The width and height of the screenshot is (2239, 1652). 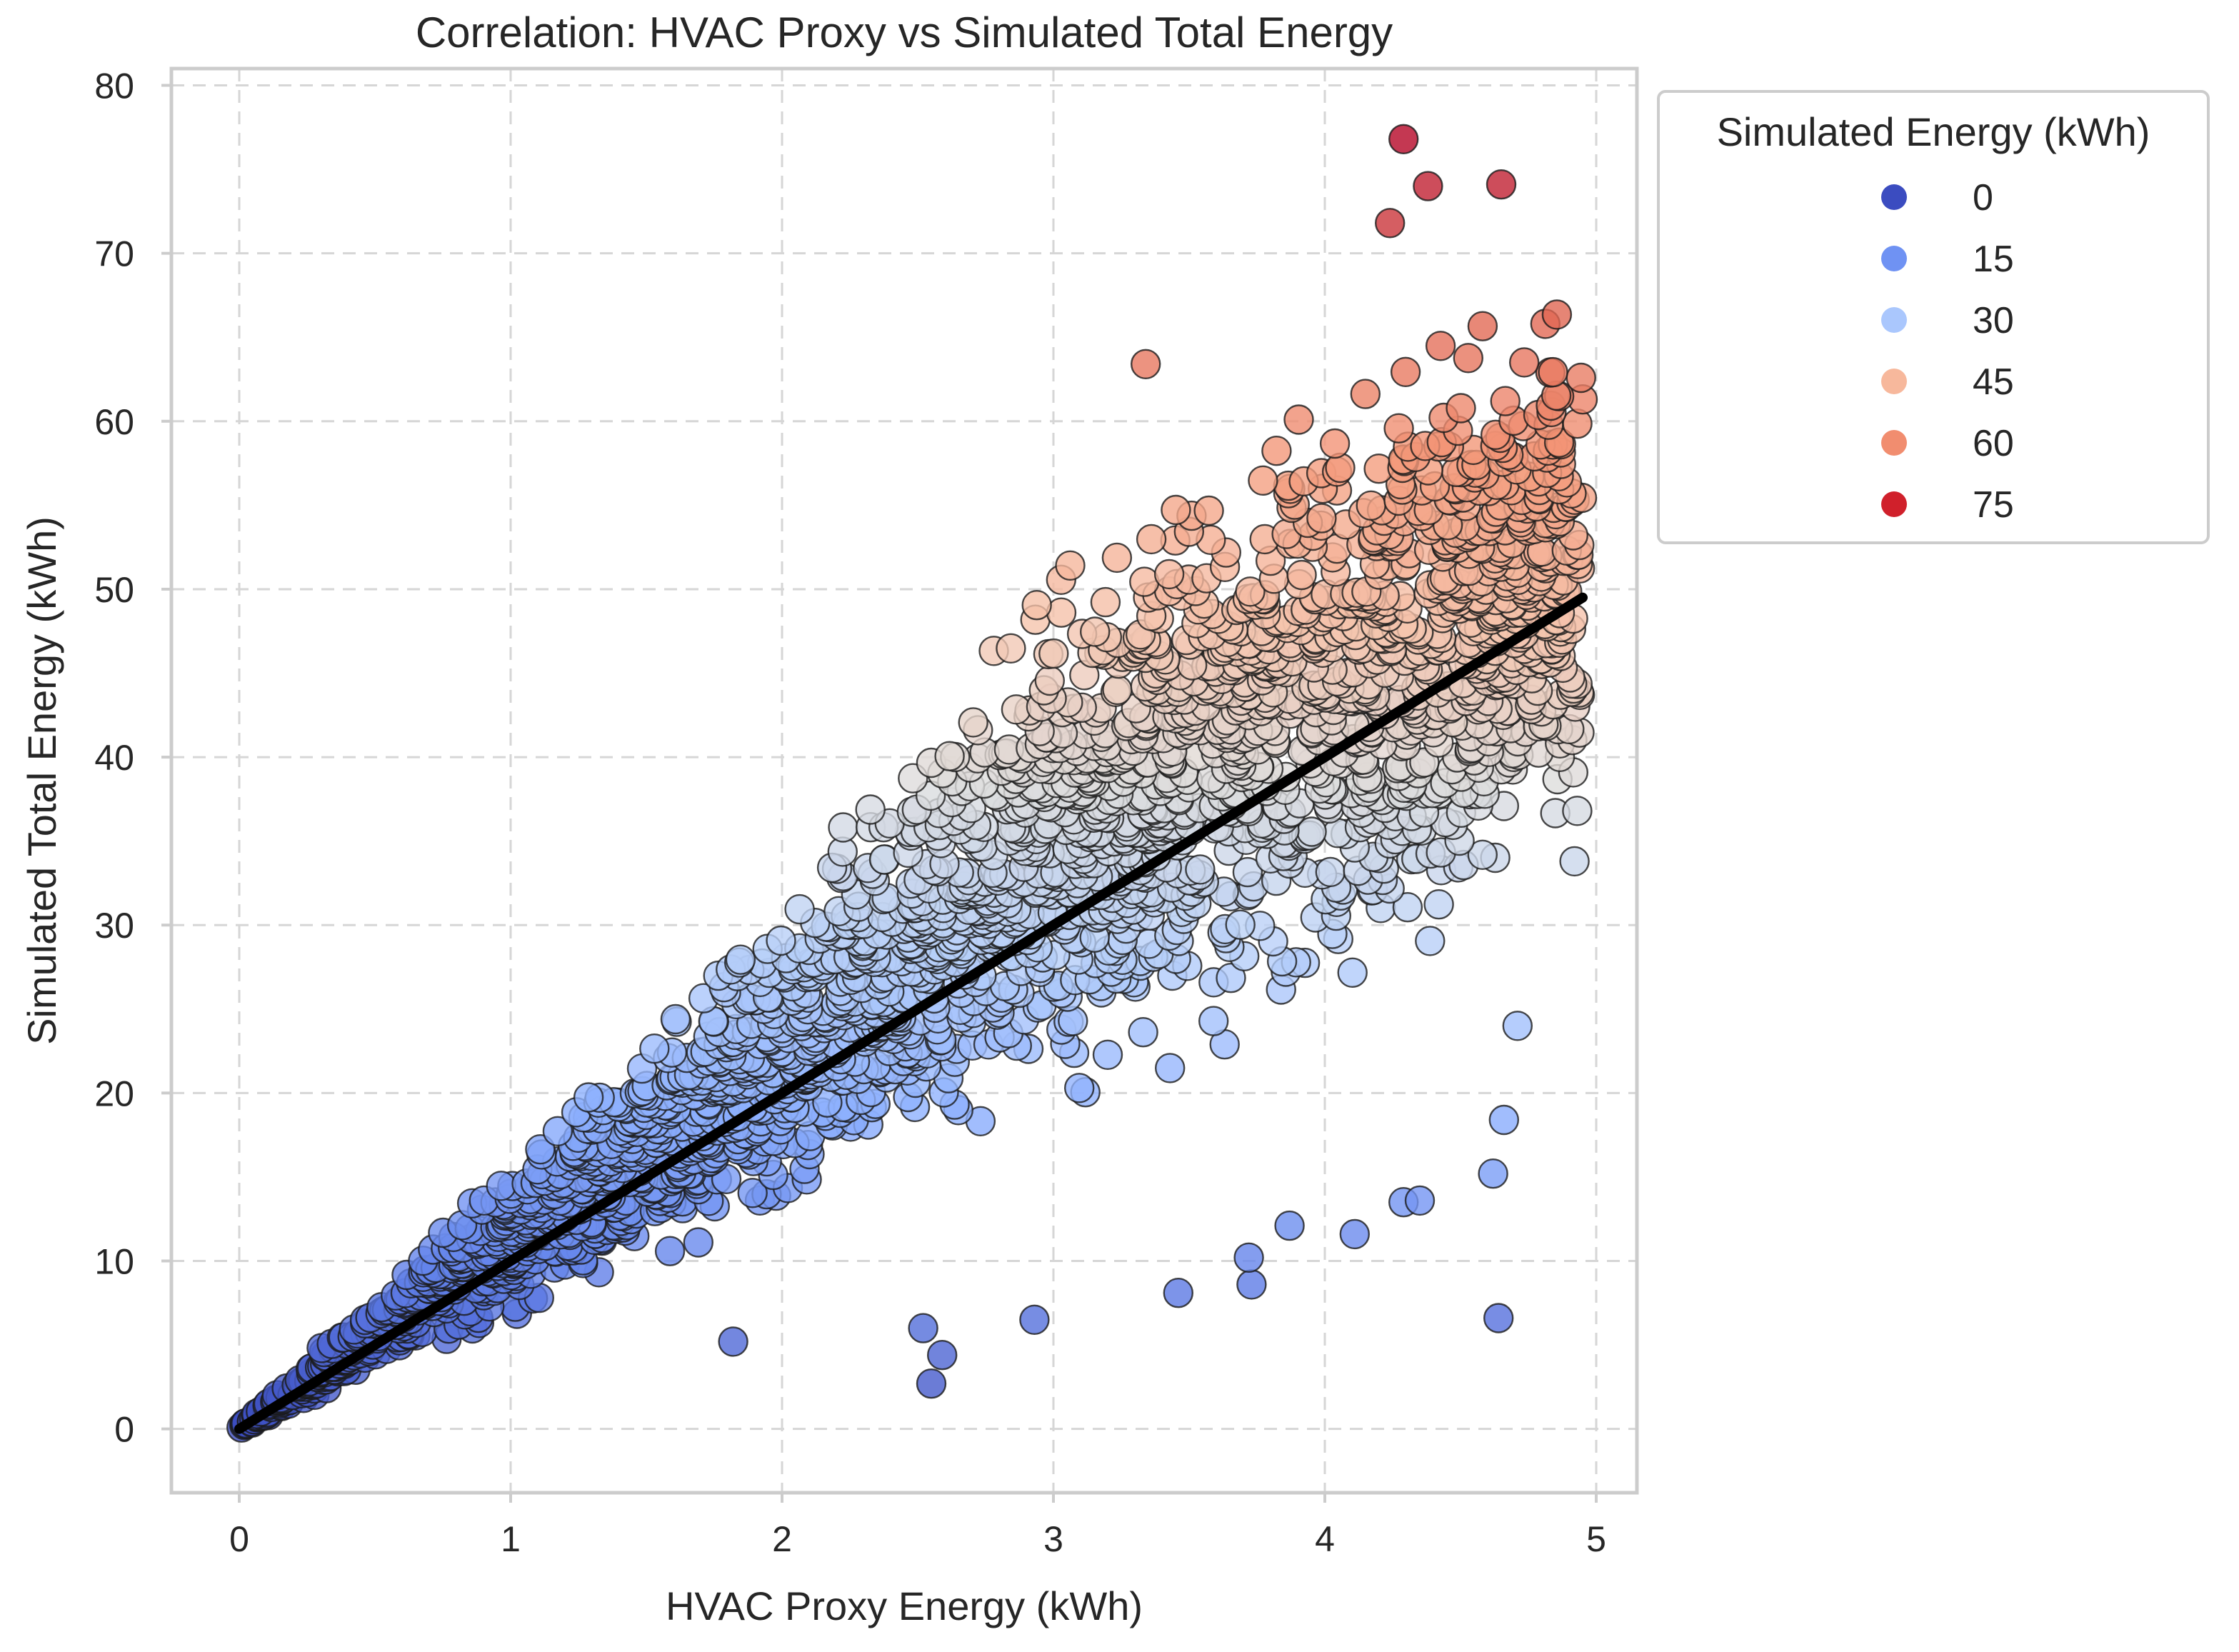 I want to click on legend: Simulated Energy (kWh) 0 15 30 45 60 75, so click(x=1933, y=317).